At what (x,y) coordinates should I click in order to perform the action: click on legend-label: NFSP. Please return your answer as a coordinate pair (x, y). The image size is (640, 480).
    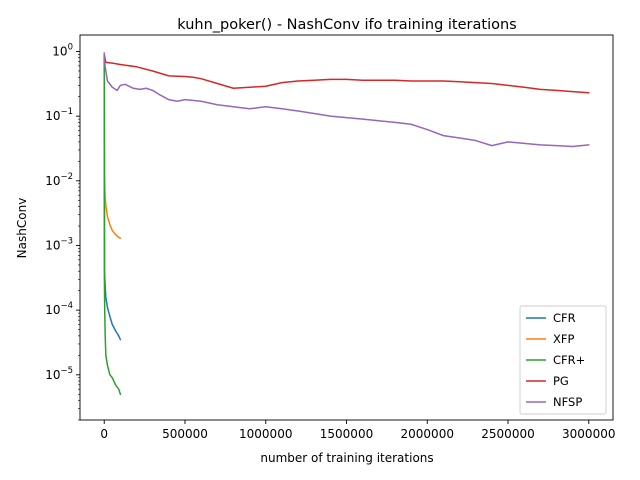
    Looking at the image, I should click on (567, 402).